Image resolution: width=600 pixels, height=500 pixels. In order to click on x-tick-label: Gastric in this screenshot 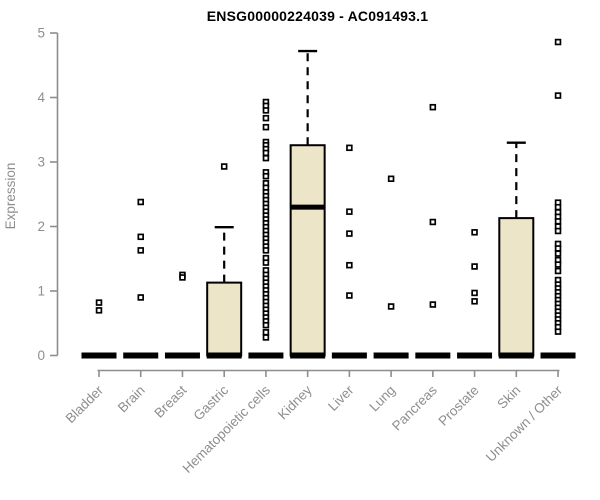, I will do `click(210, 402)`.